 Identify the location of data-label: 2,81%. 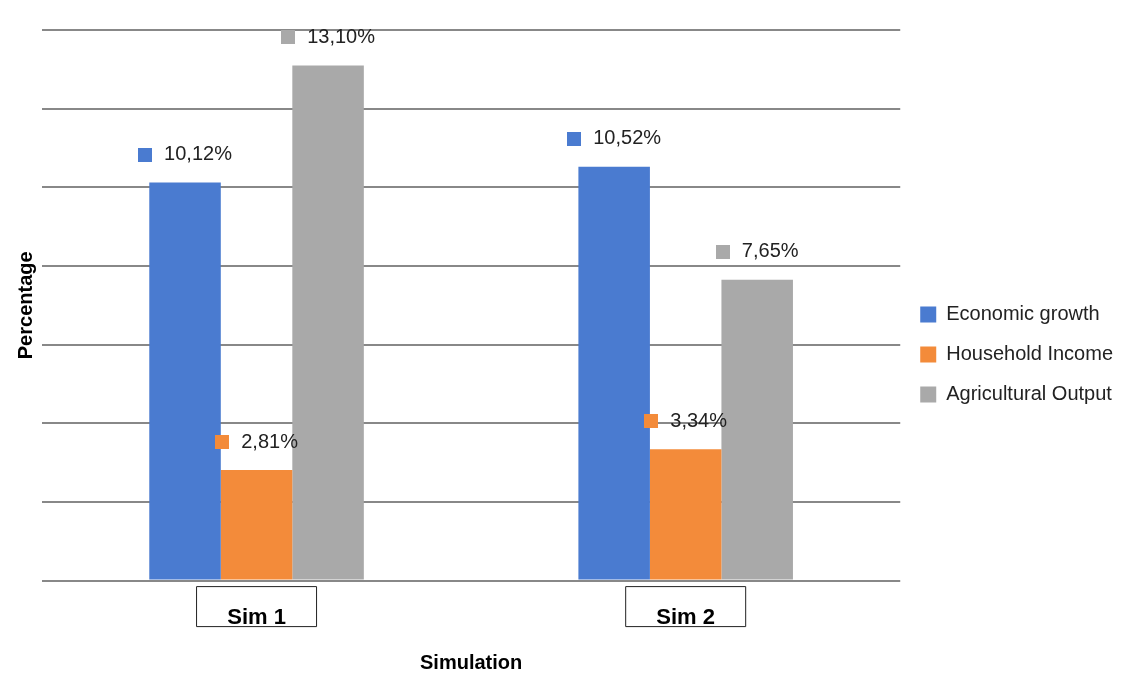
(270, 440).